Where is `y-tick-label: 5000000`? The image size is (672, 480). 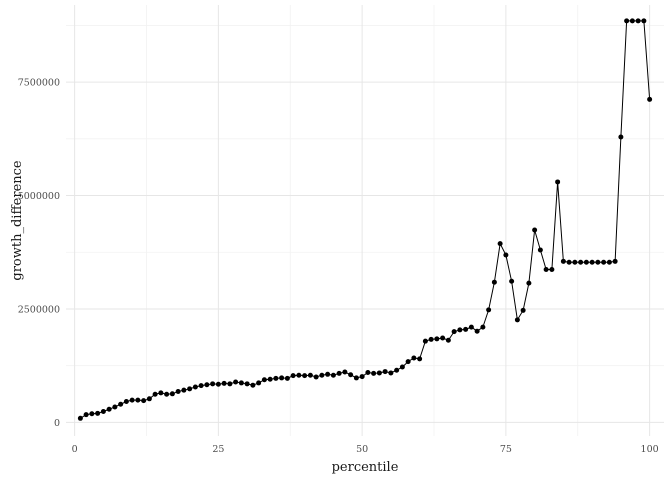 y-tick-label: 5000000 is located at coordinates (39, 196).